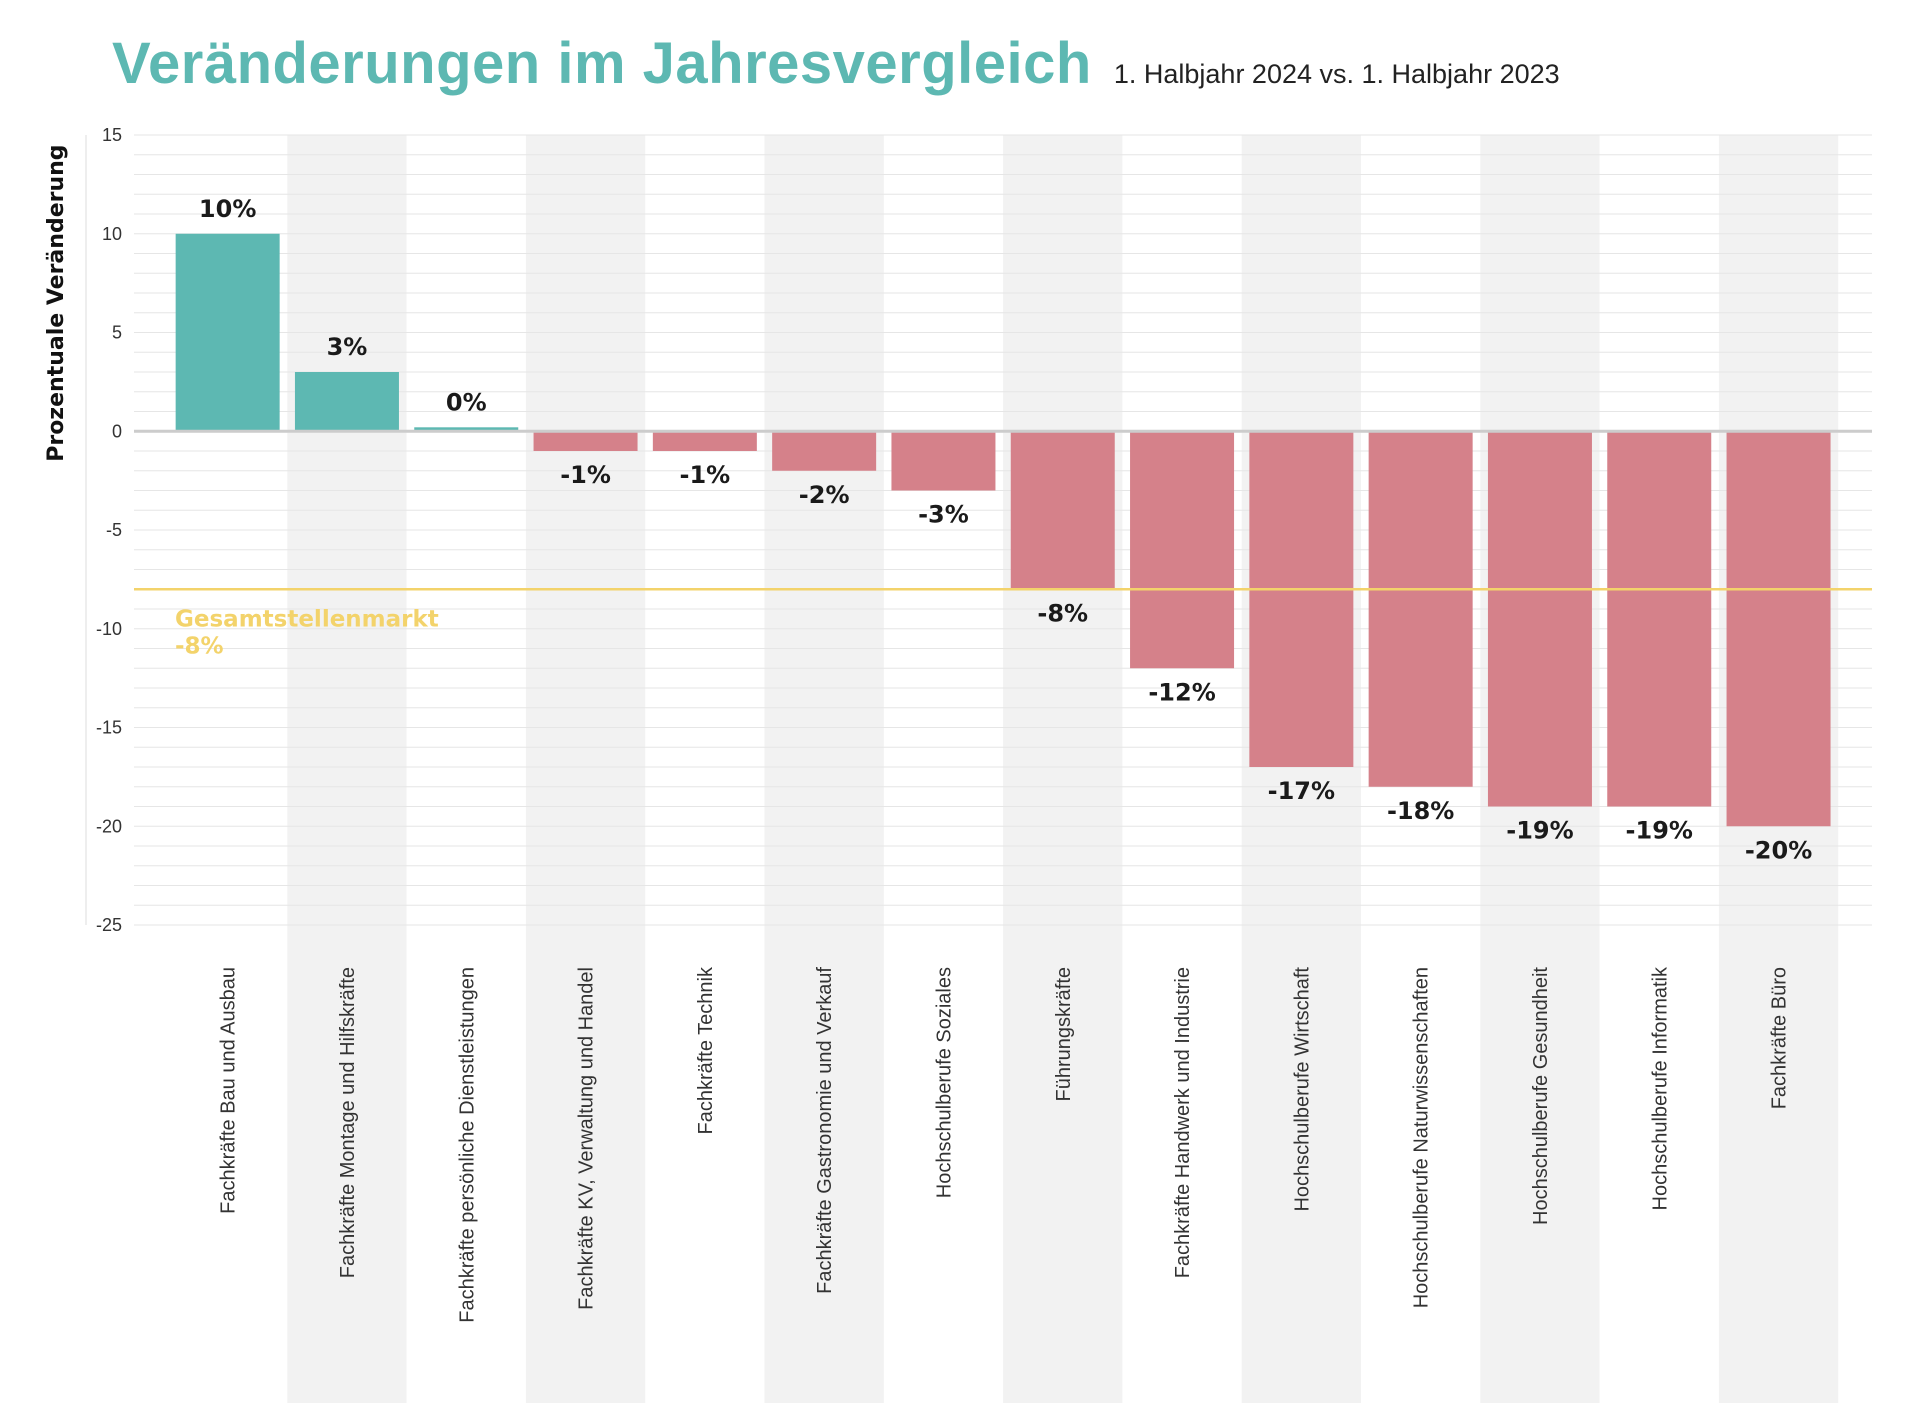  I want to click on value-label: -8%, so click(1062, 613).